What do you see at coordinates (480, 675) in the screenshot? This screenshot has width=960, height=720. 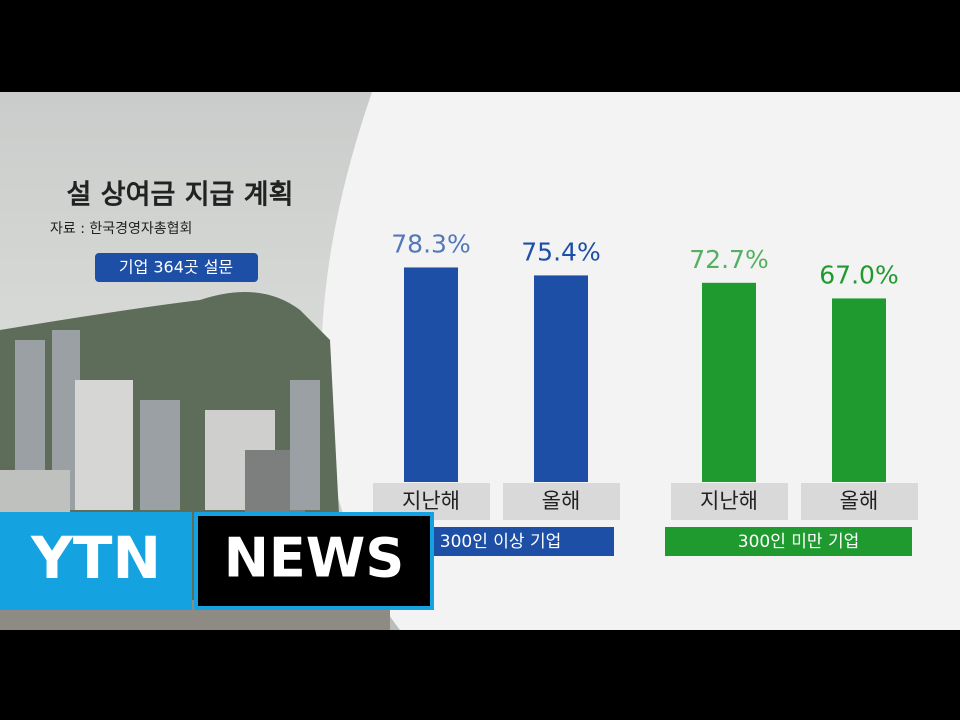 I see `letterbox-bottom` at bounding box center [480, 675].